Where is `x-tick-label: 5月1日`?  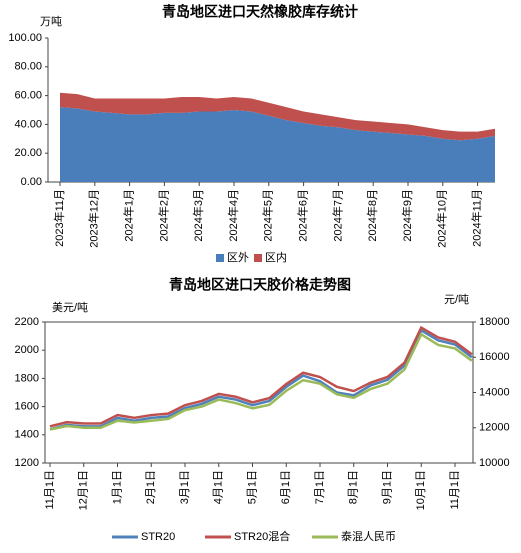
x-tick-label: 5月1日 is located at coordinates (252, 487).